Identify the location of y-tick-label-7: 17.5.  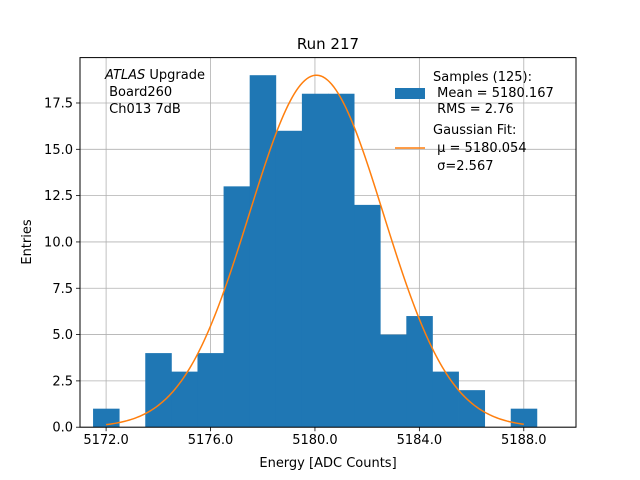
(58, 103).